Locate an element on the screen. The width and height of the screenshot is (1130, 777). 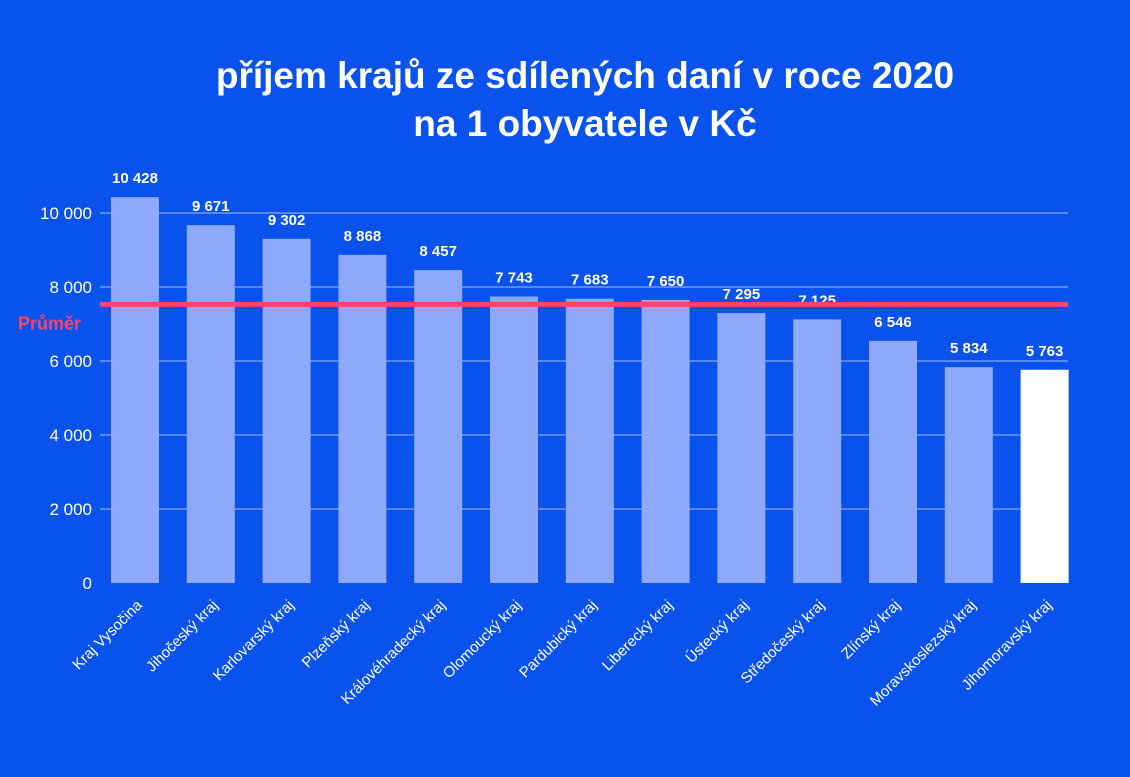
y-tick-label: 4 000 is located at coordinates (70, 435).